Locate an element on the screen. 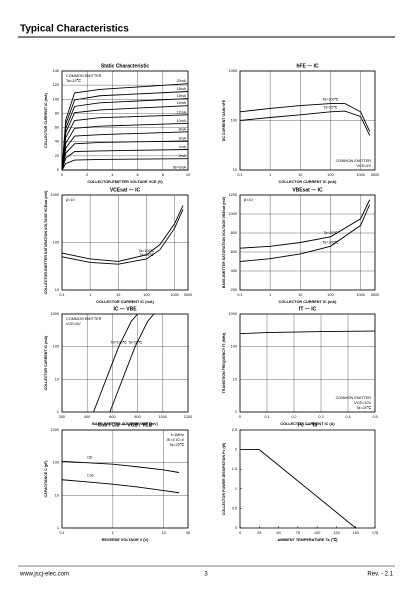  x-axis-label: COLLECTOR CURRENT IC (mA) is located at coordinates (308, 302).